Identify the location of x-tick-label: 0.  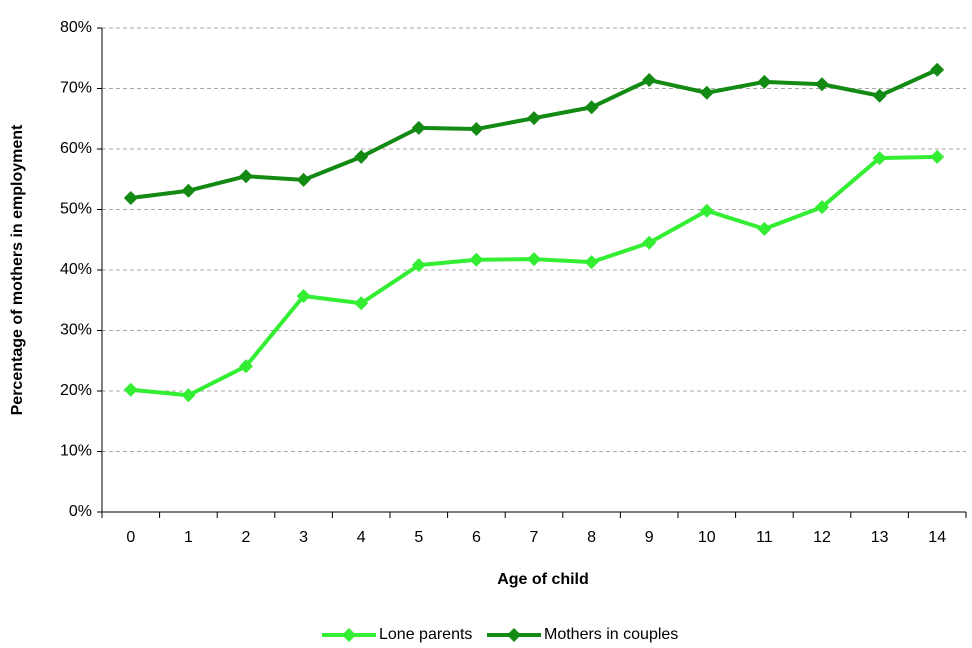
(130, 537).